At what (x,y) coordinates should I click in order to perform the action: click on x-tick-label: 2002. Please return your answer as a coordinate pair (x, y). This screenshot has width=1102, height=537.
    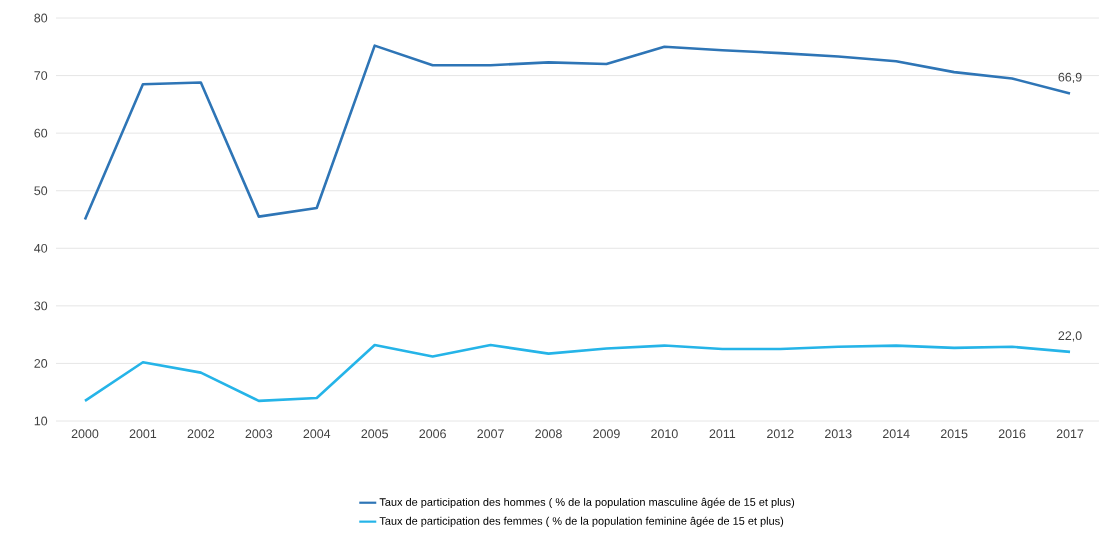
    Looking at the image, I should click on (201, 434).